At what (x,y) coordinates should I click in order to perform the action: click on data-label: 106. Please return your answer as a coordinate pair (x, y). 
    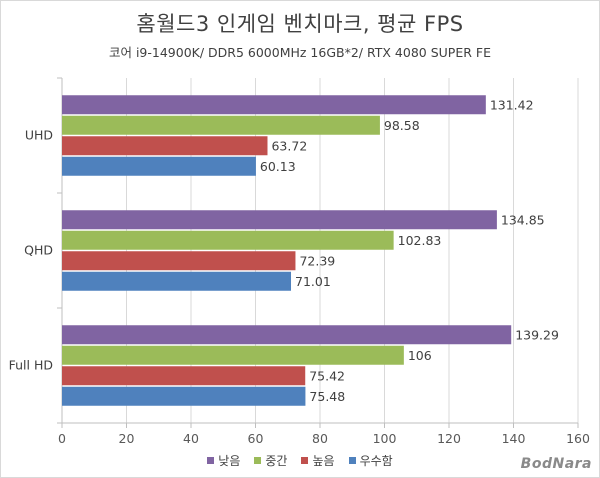
    Looking at the image, I should click on (420, 355).